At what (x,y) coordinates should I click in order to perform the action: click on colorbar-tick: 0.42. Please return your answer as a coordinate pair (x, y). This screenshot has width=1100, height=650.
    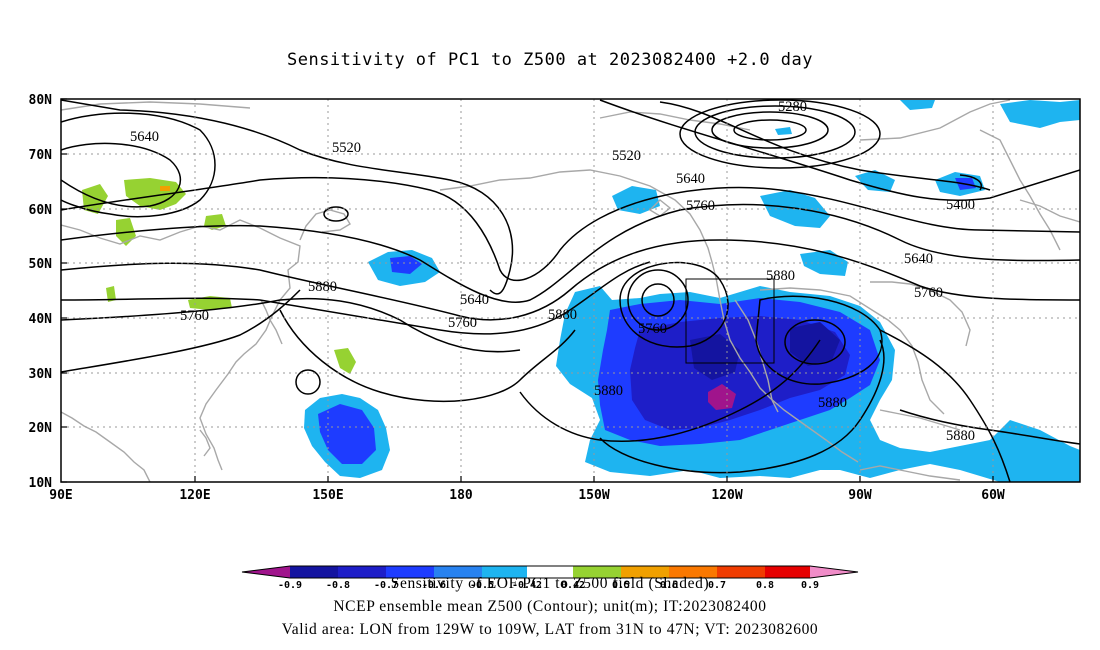
    Looking at the image, I should click on (573, 585).